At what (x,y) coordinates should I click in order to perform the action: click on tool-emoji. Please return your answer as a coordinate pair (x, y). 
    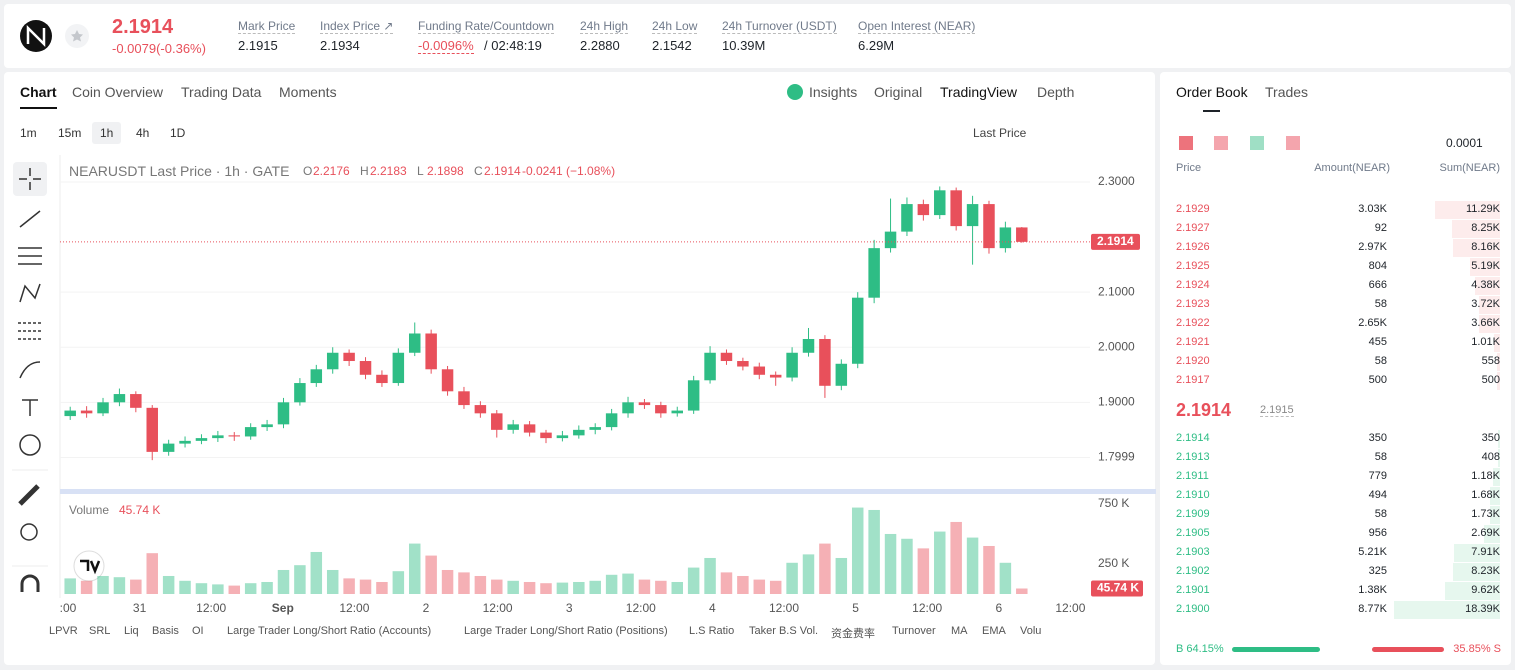
    Looking at the image, I should click on (30, 445).